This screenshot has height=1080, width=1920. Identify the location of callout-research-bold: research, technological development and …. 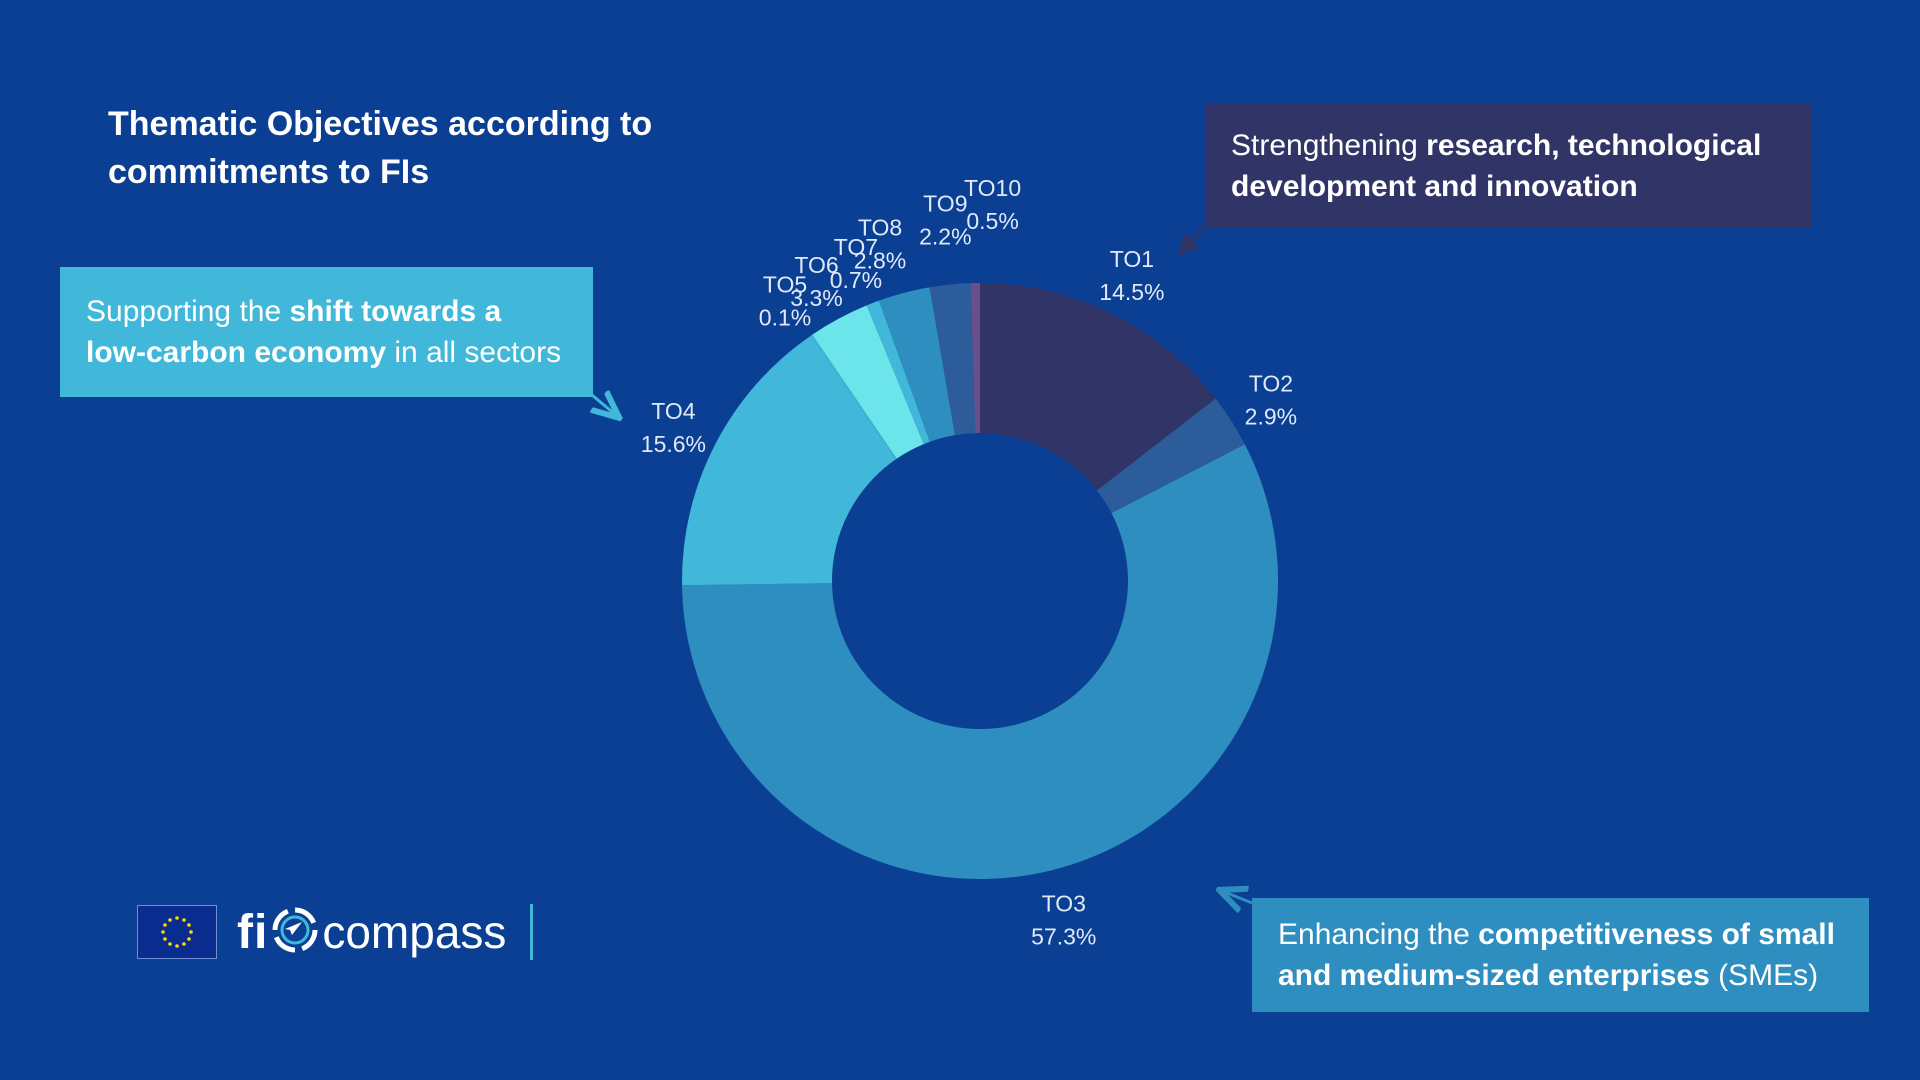
(1496, 165).